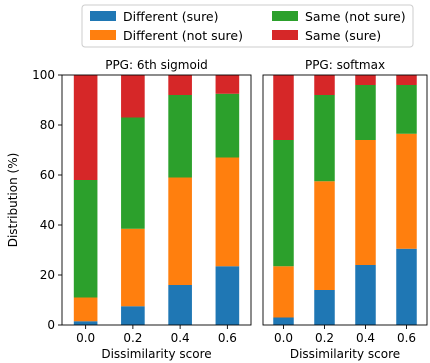 The width and height of the screenshot is (430, 363). Describe the element at coordinates (285, 16) in the screenshot. I see `legend-swatch-same-not-sure` at that location.